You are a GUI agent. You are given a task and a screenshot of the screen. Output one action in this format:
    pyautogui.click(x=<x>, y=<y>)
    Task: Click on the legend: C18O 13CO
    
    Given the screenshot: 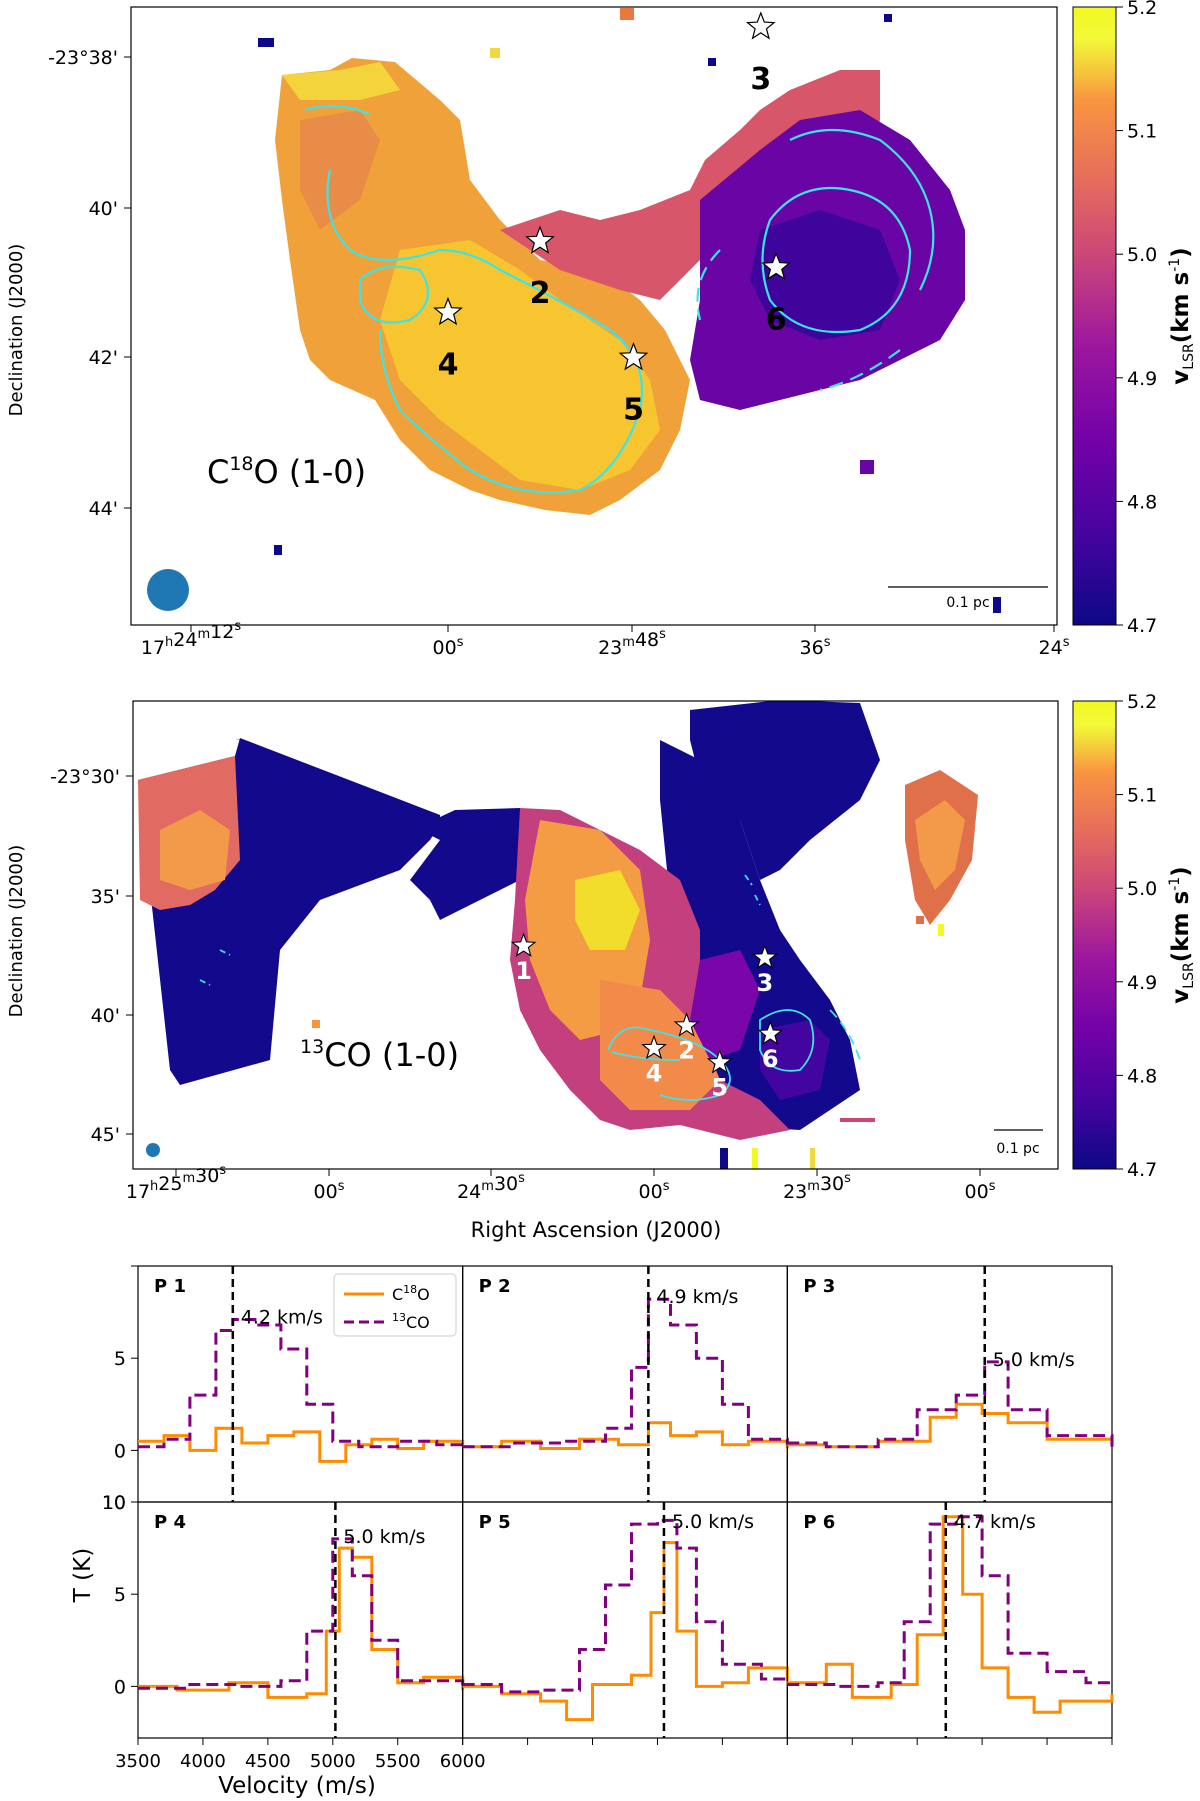 What is the action you would take?
    pyautogui.click(x=395, y=1305)
    